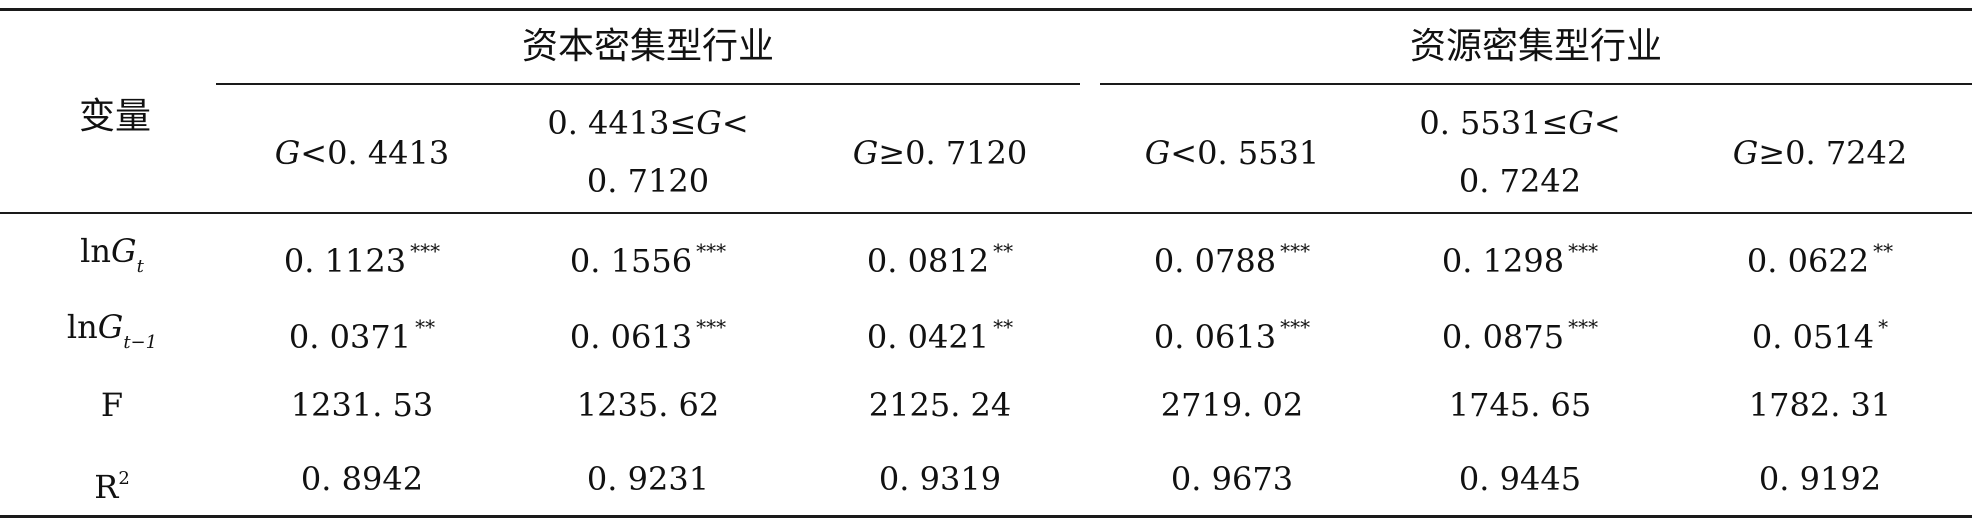 This screenshot has width=1972, height=528. I want to click on cell-value: 1235. 62, so click(648, 405).